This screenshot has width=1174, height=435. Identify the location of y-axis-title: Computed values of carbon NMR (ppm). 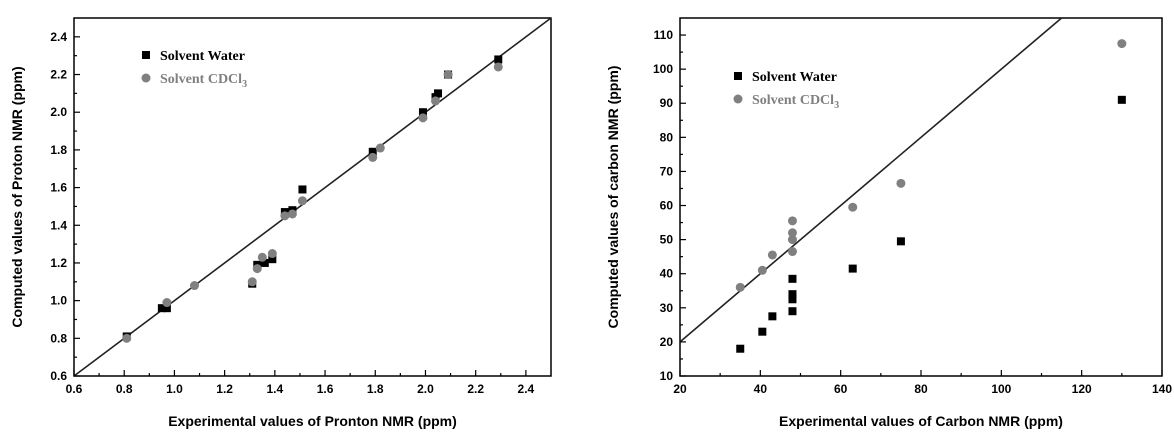
(613, 197).